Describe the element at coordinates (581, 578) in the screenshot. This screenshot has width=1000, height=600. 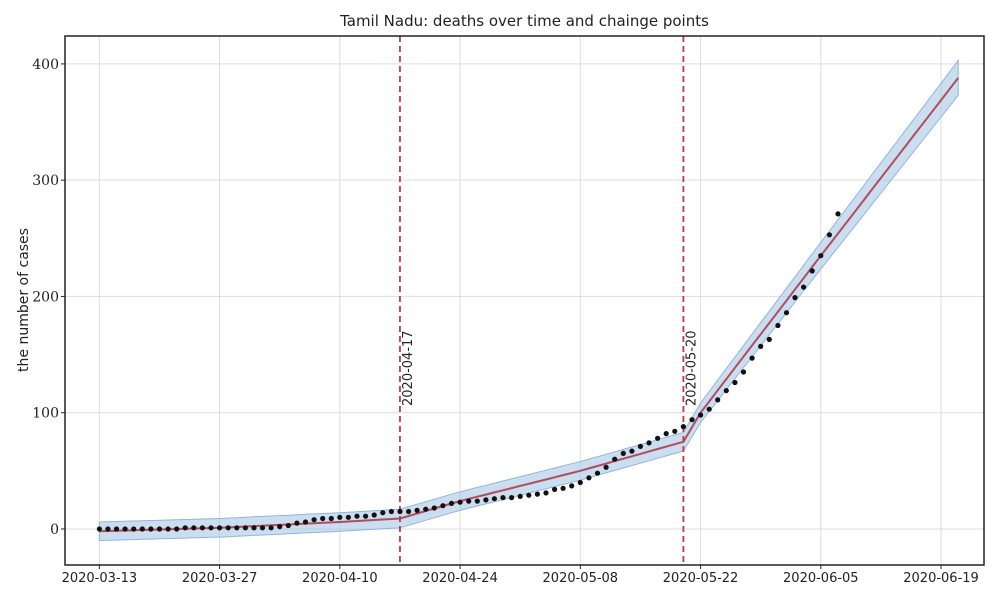
I see `x-tick-label: 2020-05-08` at that location.